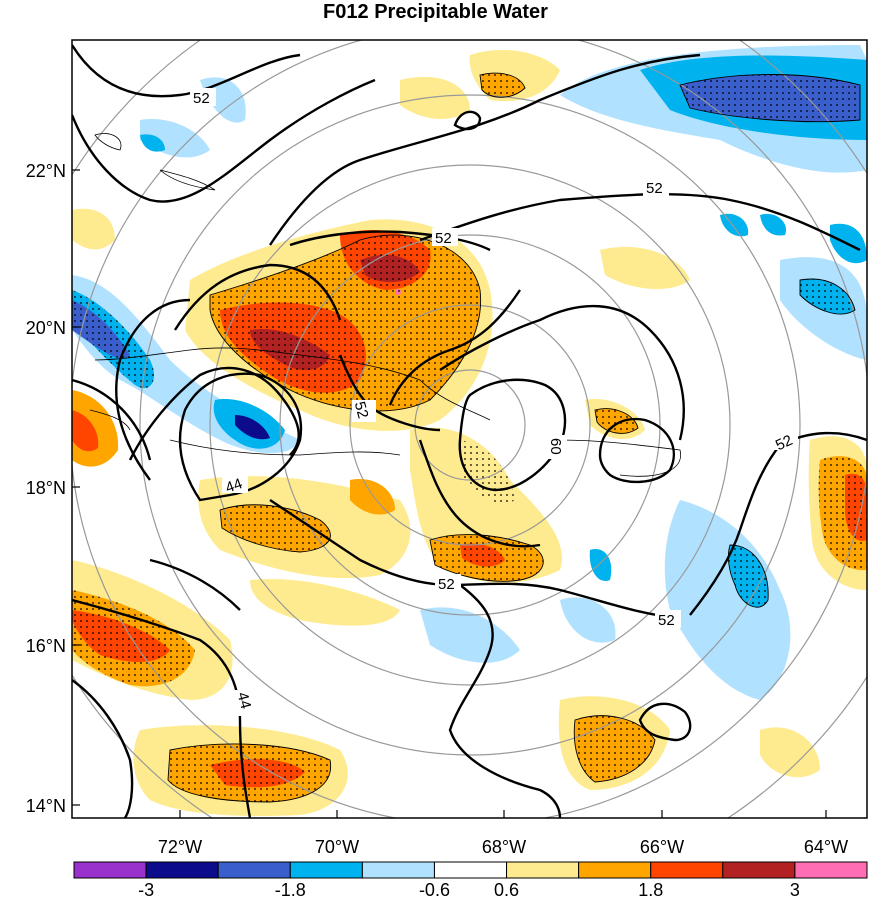 The height and width of the screenshot is (900, 871). I want to click on colorbar-label: -3, so click(146, 890).